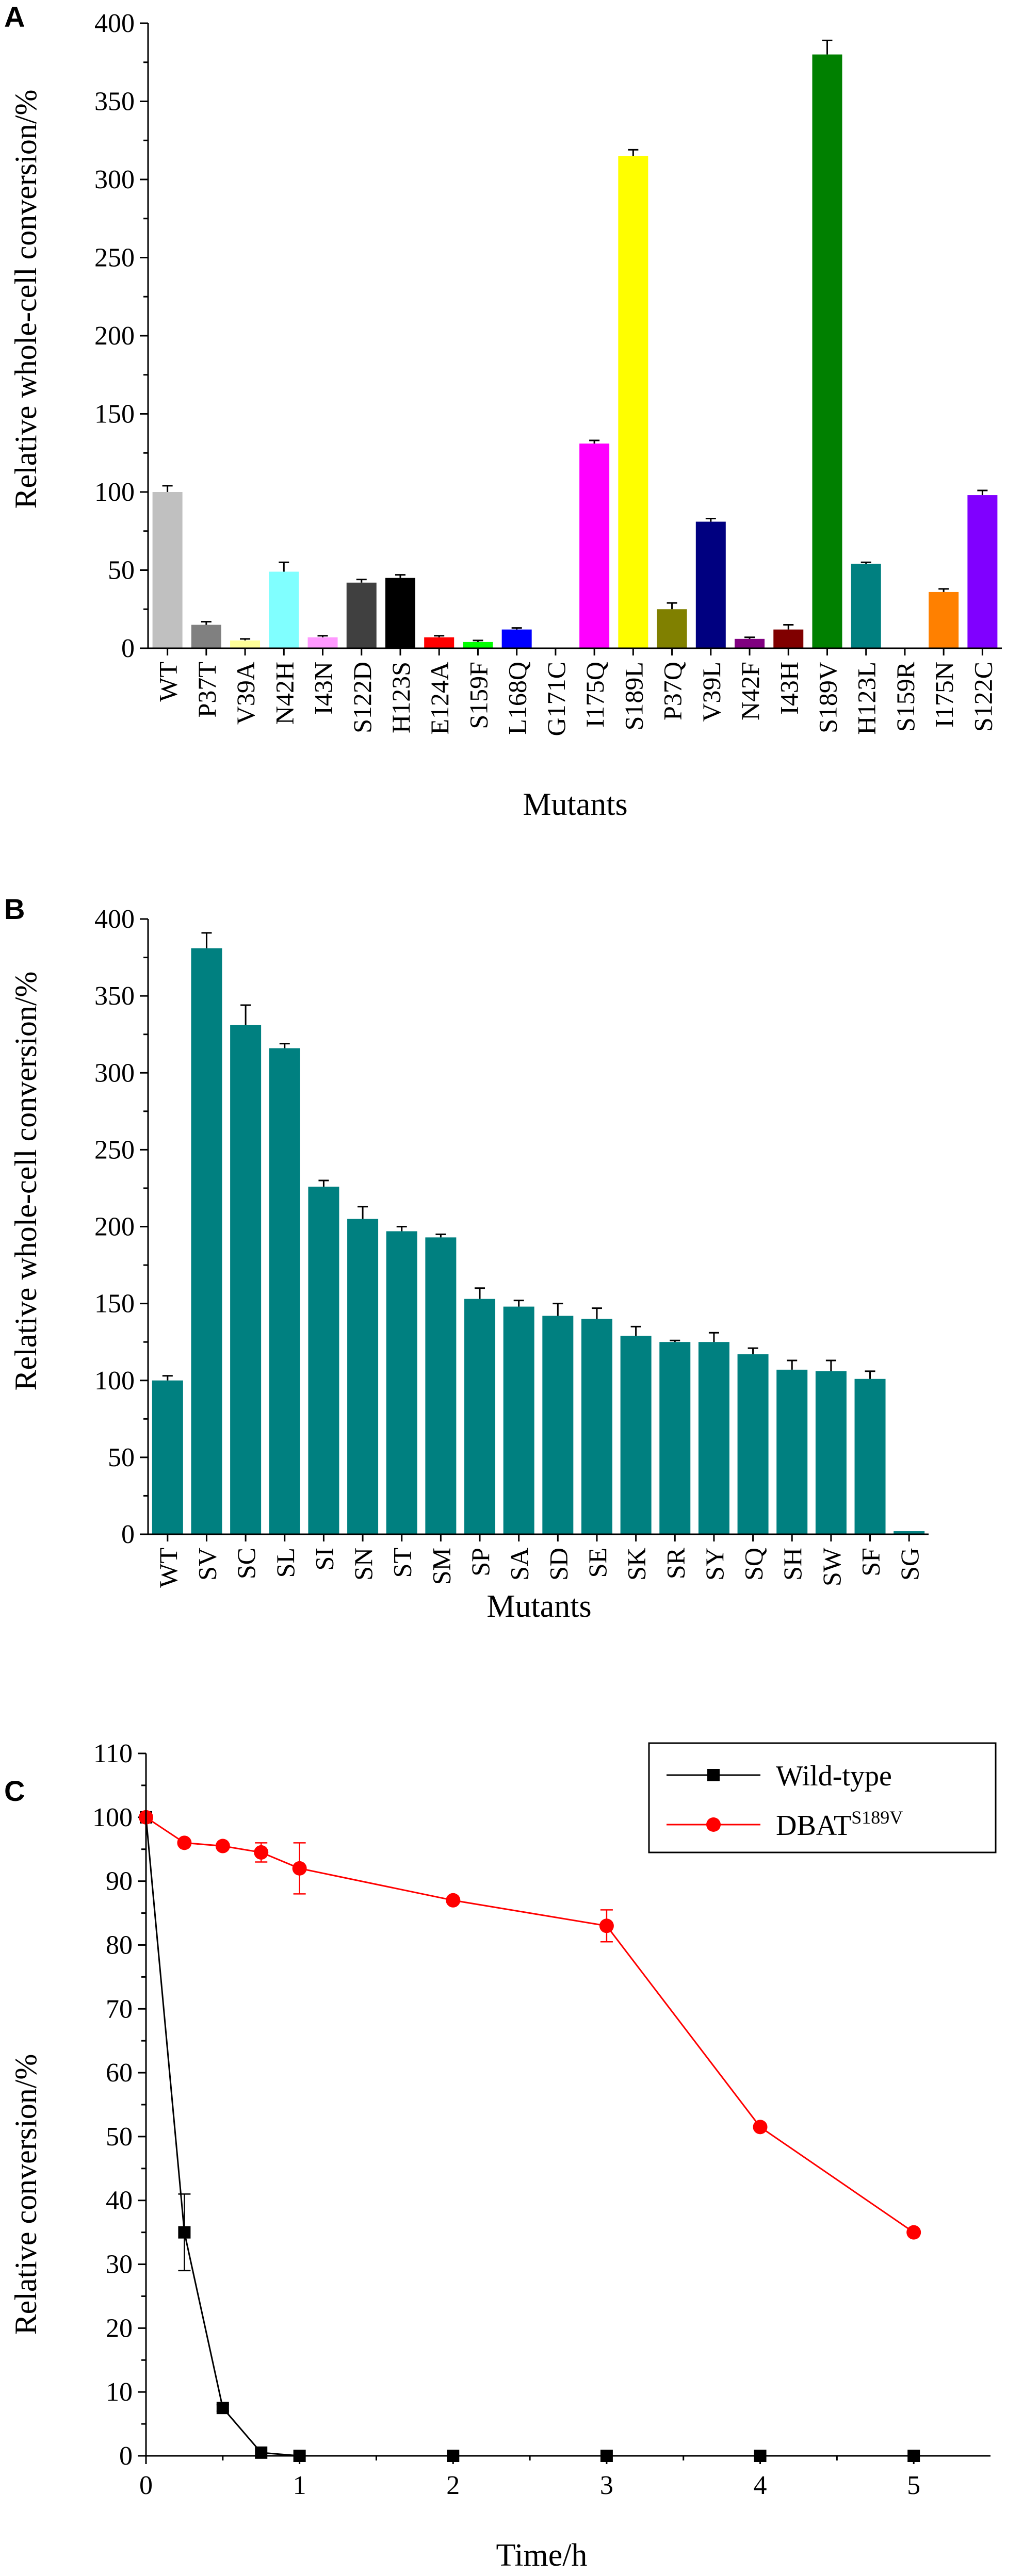 The image size is (1023, 2576). What do you see at coordinates (285, 1291) in the screenshot?
I see `bar-SL` at bounding box center [285, 1291].